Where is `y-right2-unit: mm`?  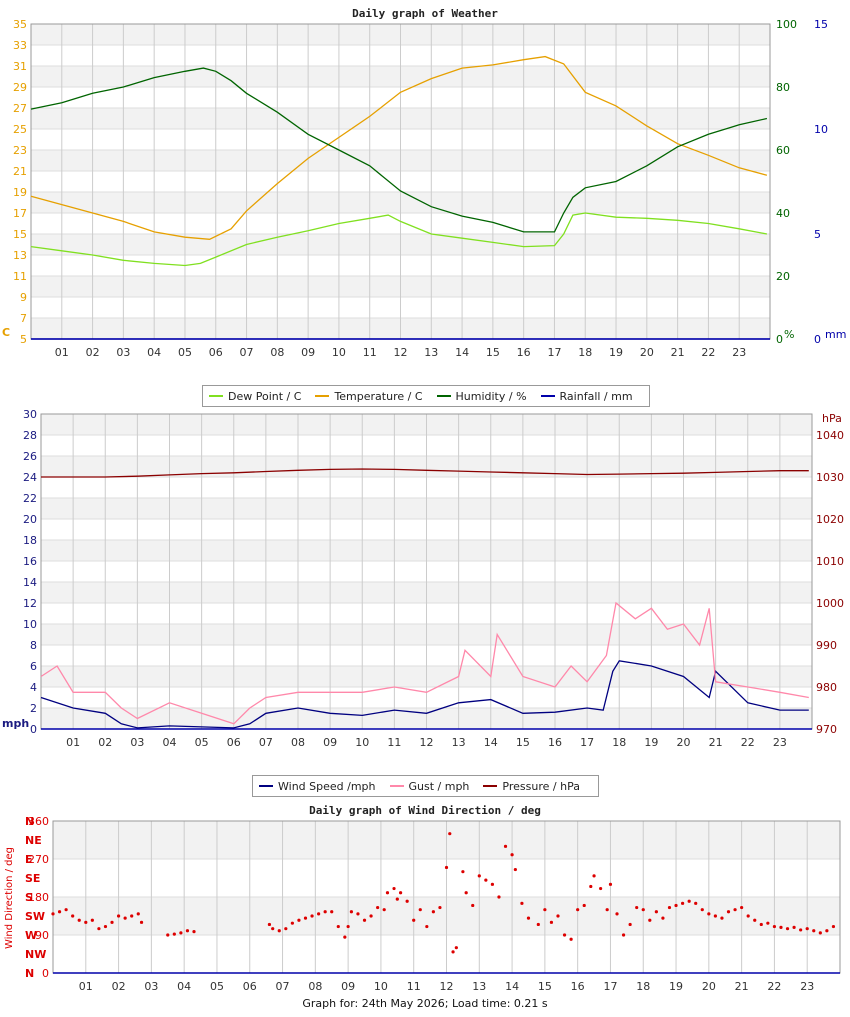
y-right2-unit: mm is located at coordinates (835, 334).